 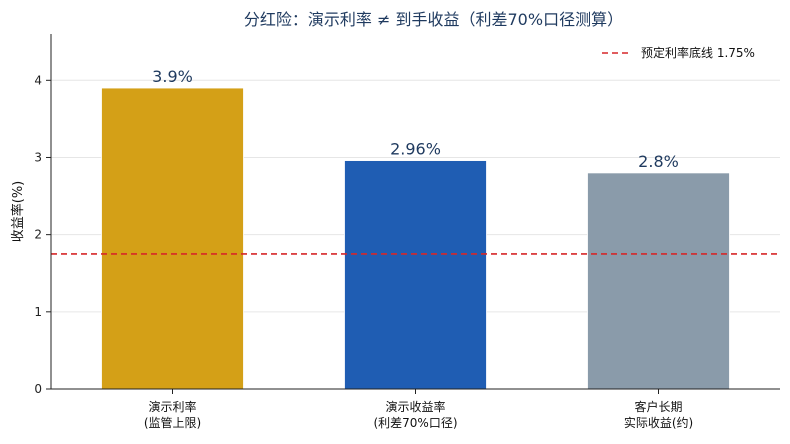 I want to click on x-tick-label: (监管上限), so click(x=172, y=422).